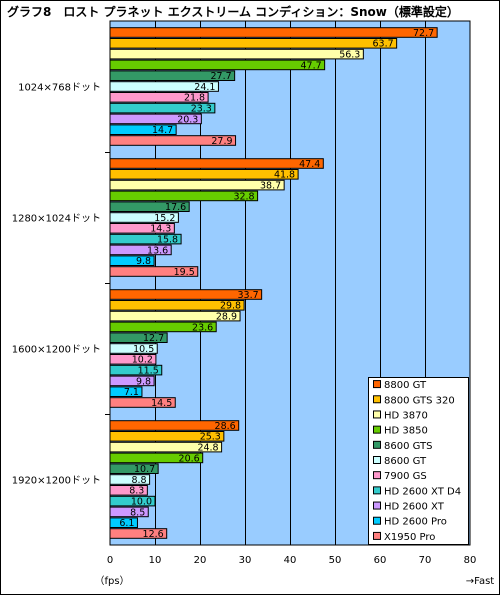 The height and width of the screenshot is (595, 500). Describe the element at coordinates (230, 306) in the screenshot. I see `bar-value-label: 29.8` at that location.